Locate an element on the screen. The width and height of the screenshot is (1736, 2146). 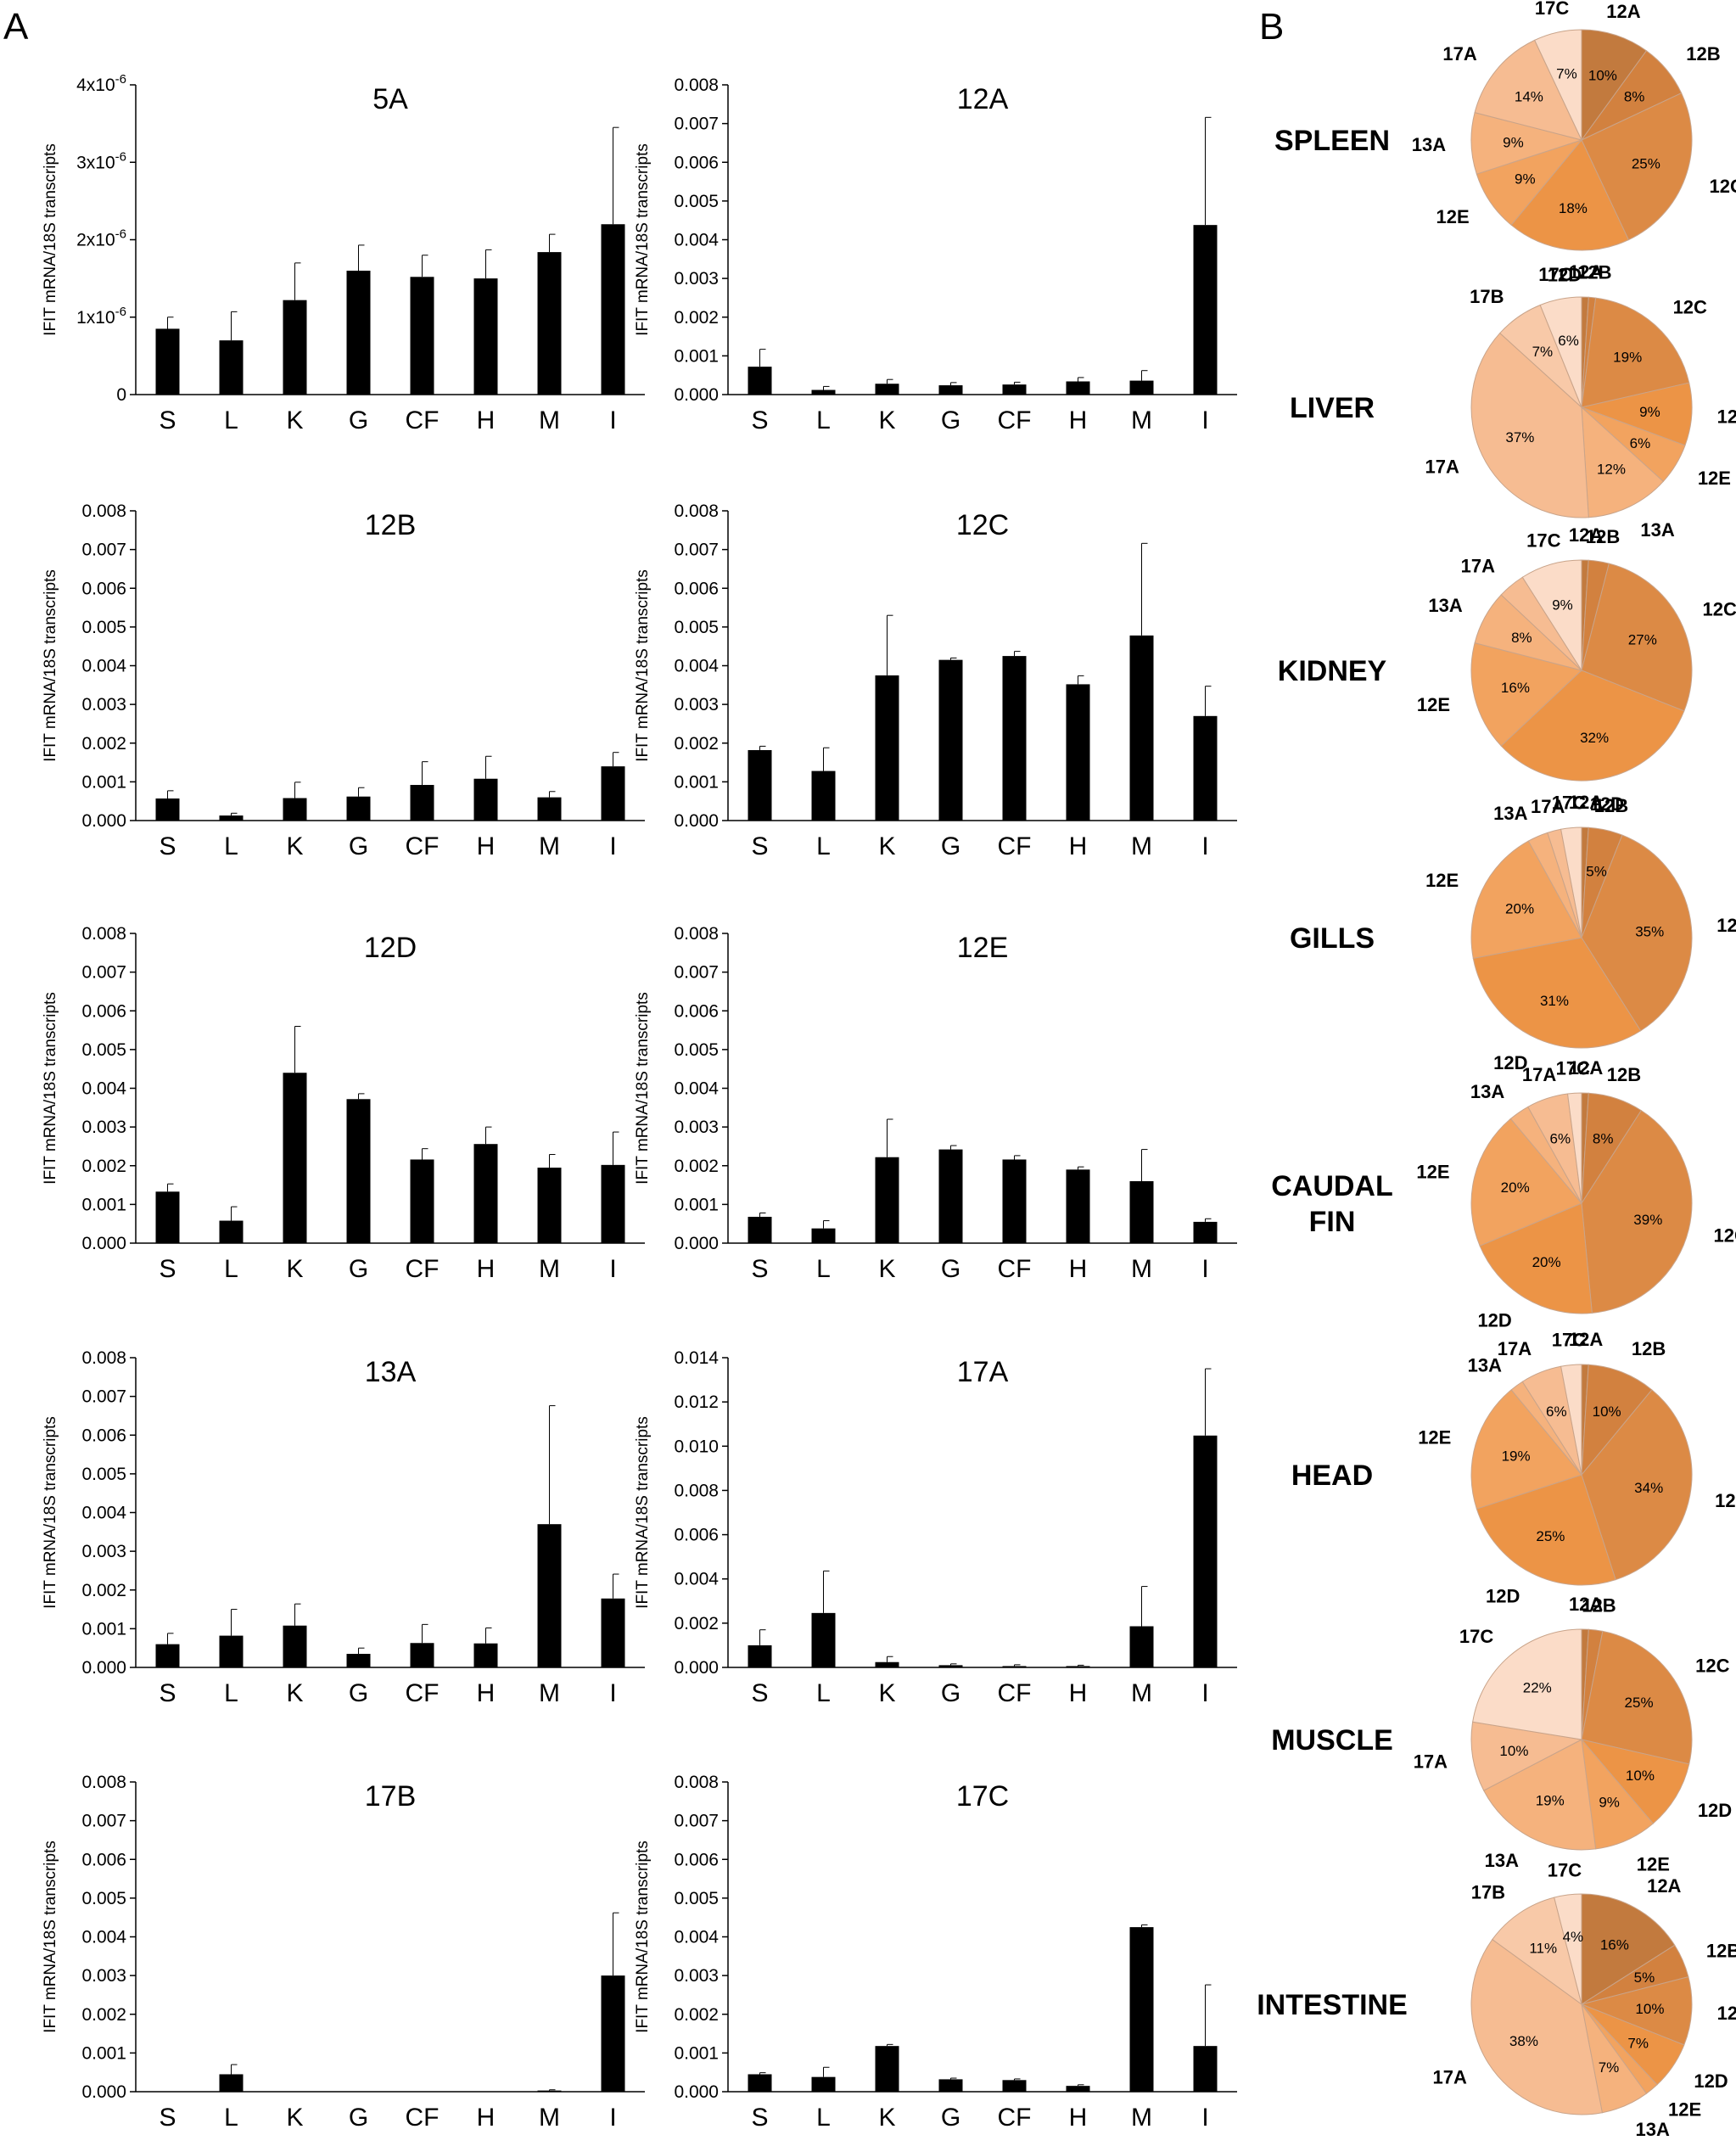
slice-label: 12B is located at coordinates (1649, 1348).